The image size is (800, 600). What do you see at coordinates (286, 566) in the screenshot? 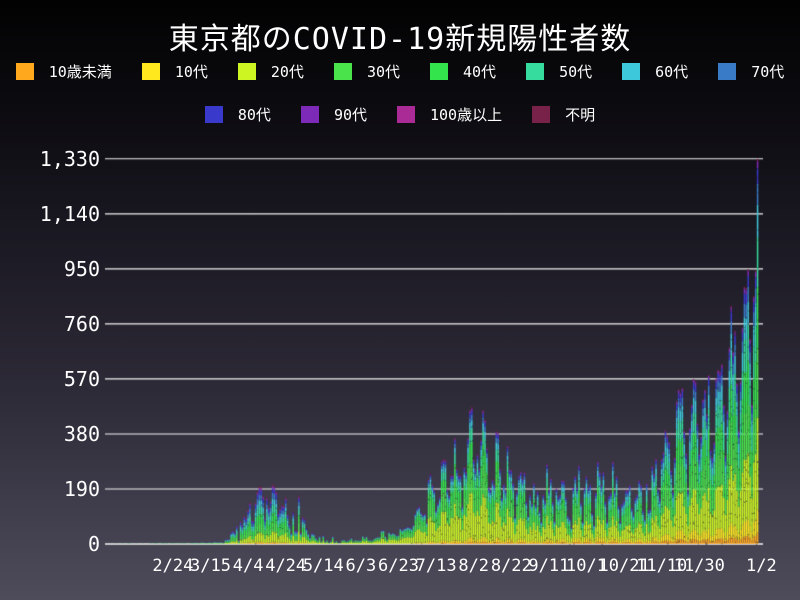
I see `x-tick-label: 4/24` at bounding box center [286, 566].